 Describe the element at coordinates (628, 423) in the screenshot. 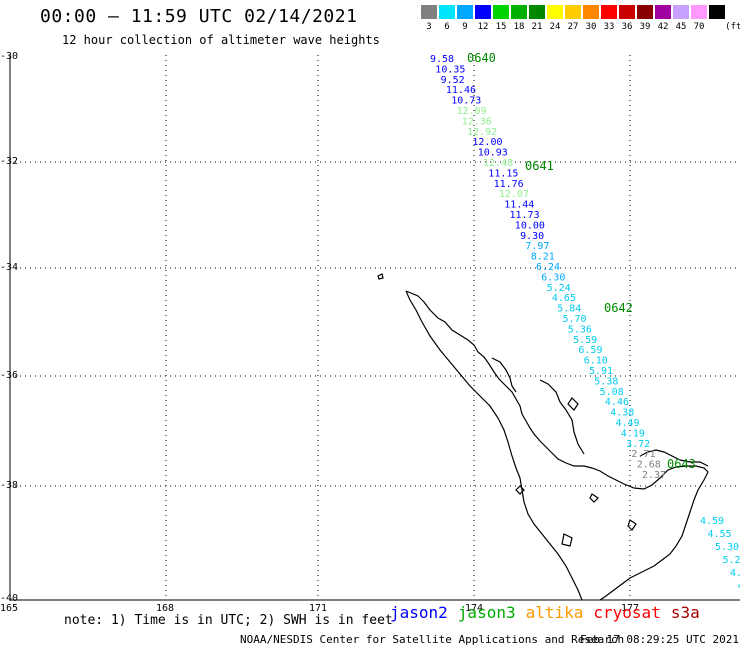

I see `wave-height-label: 4.49` at that location.